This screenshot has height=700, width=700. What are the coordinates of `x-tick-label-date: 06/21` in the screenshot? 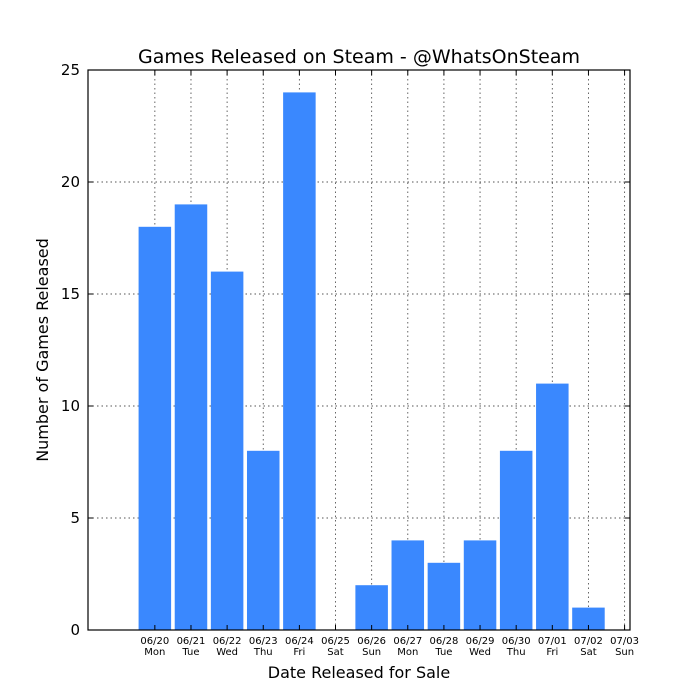 It's located at (191, 641).